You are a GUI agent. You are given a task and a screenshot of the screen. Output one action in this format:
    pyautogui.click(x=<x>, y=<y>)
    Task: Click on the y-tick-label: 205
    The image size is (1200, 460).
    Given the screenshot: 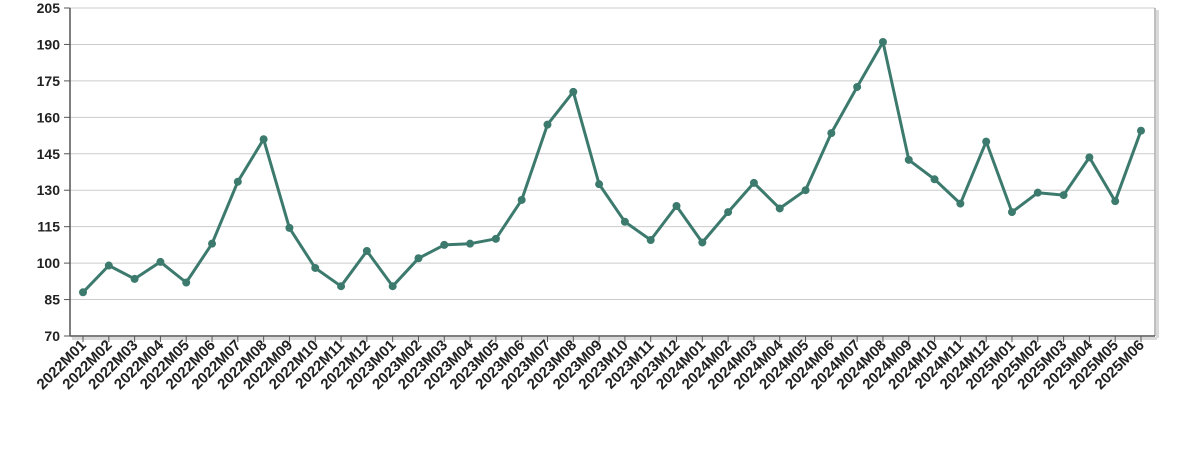 What is the action you would take?
    pyautogui.click(x=49, y=8)
    